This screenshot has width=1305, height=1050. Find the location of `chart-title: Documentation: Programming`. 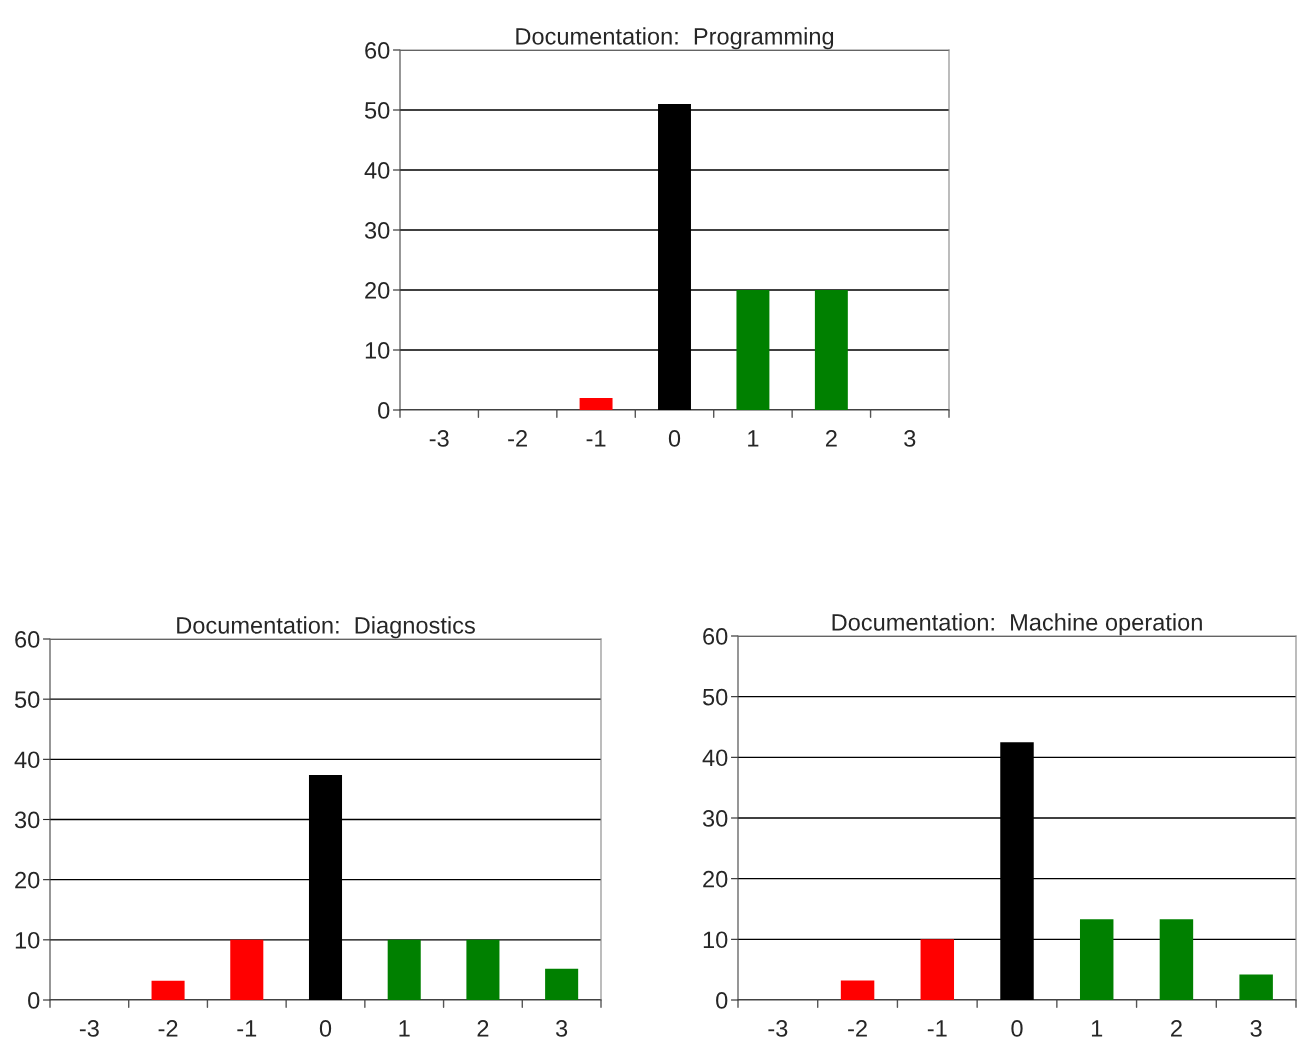

chart-title: Documentation: Programming is located at coordinates (675, 38).